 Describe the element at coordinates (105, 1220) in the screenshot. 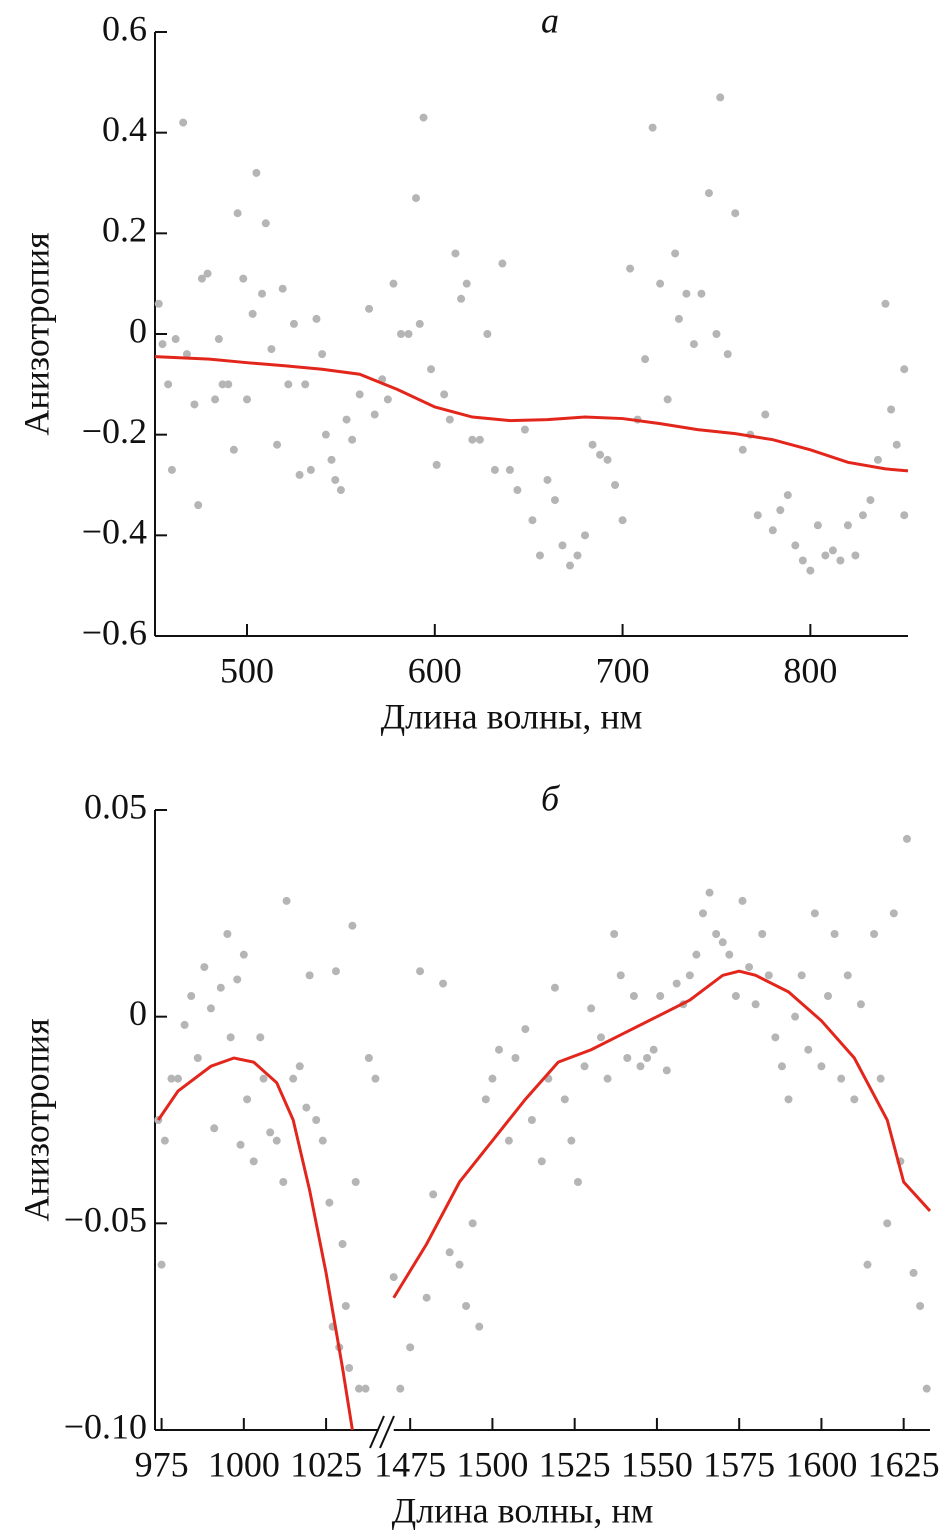

I see `y-tick-label: −0.05` at that location.